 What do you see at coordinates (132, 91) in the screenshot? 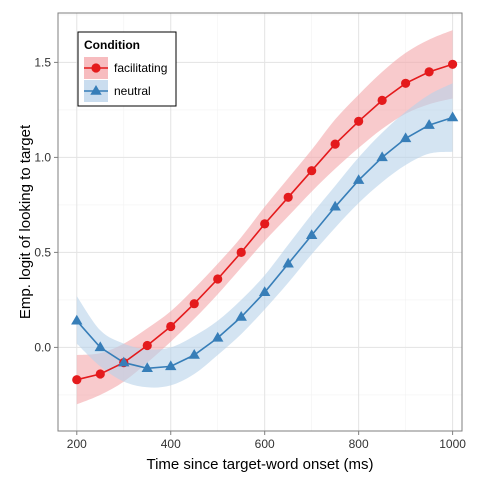
I see `neutral-legend-label: neutral` at bounding box center [132, 91].